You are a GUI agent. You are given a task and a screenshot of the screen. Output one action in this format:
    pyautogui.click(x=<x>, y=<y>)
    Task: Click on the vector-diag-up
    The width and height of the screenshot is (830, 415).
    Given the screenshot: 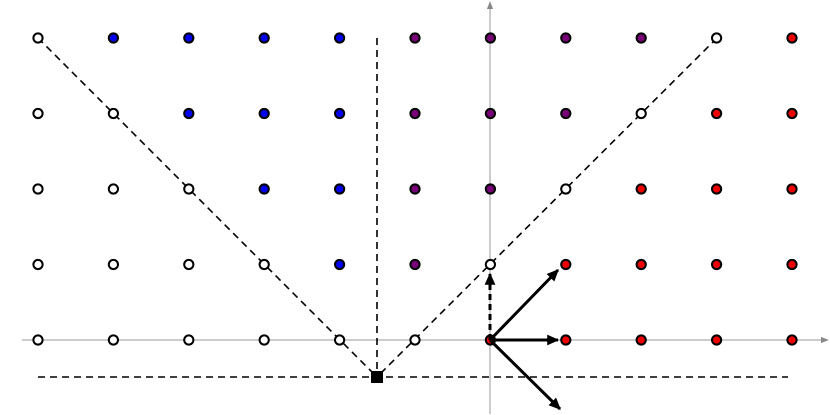 What is the action you would take?
    pyautogui.click(x=524, y=305)
    